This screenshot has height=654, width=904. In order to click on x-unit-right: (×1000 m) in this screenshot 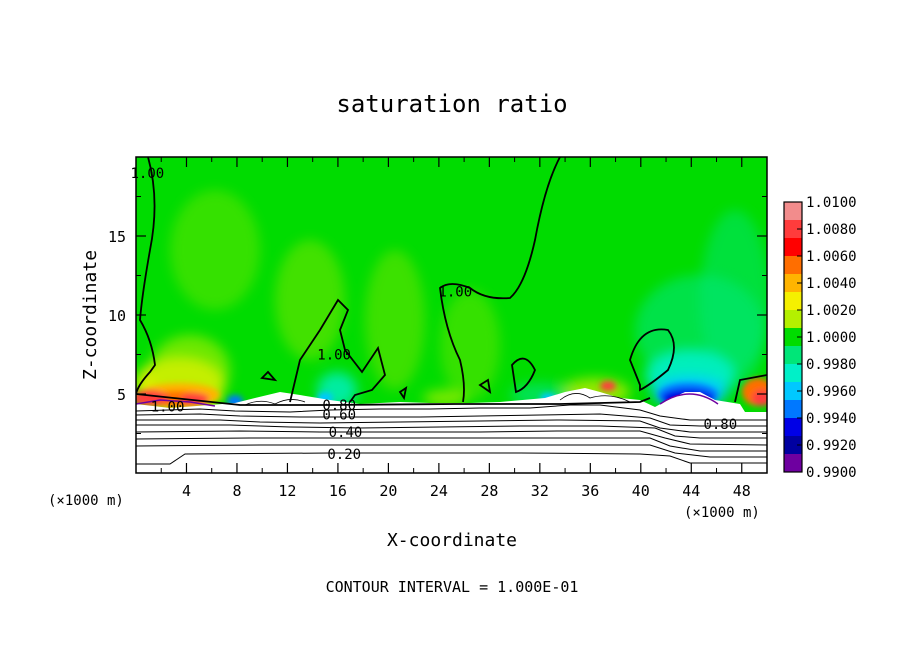, I will do `click(722, 513)`.